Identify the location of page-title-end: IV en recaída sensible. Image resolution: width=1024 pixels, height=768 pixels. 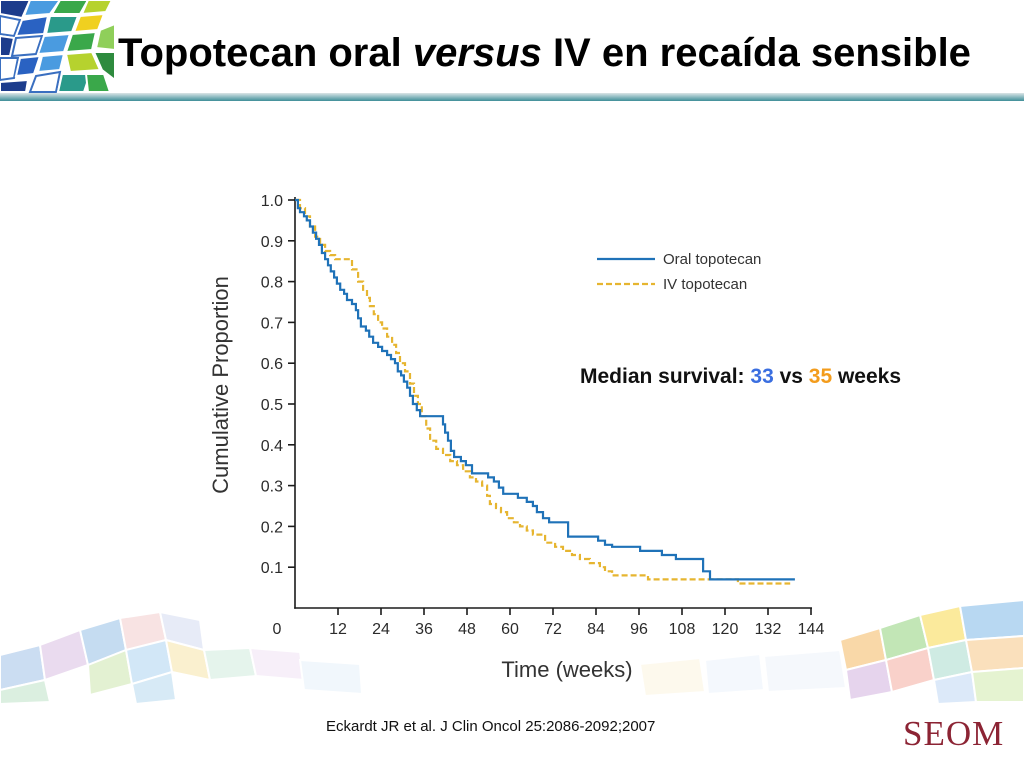
(756, 53).